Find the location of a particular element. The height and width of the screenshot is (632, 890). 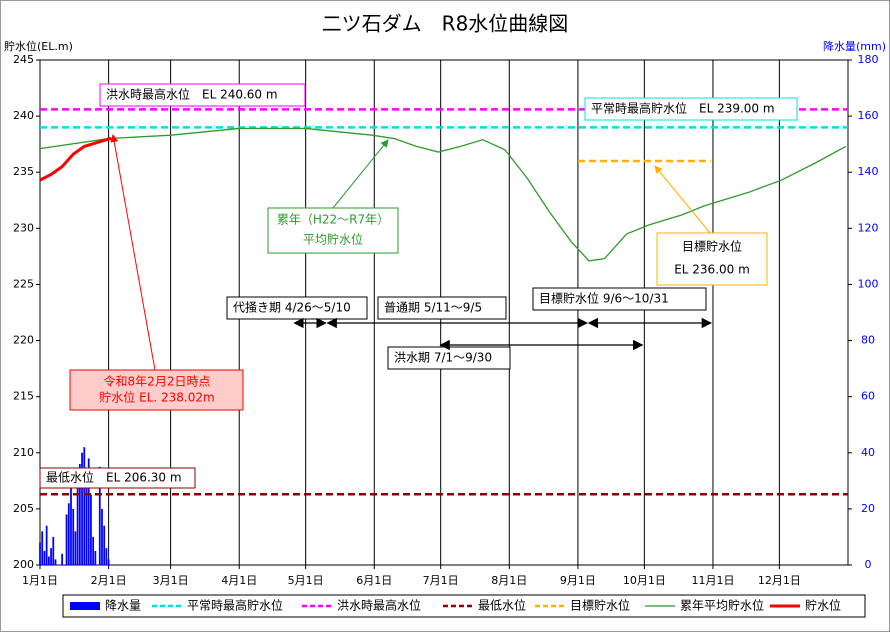

legend-label: 平常時最高貯水位 is located at coordinates (235, 605).